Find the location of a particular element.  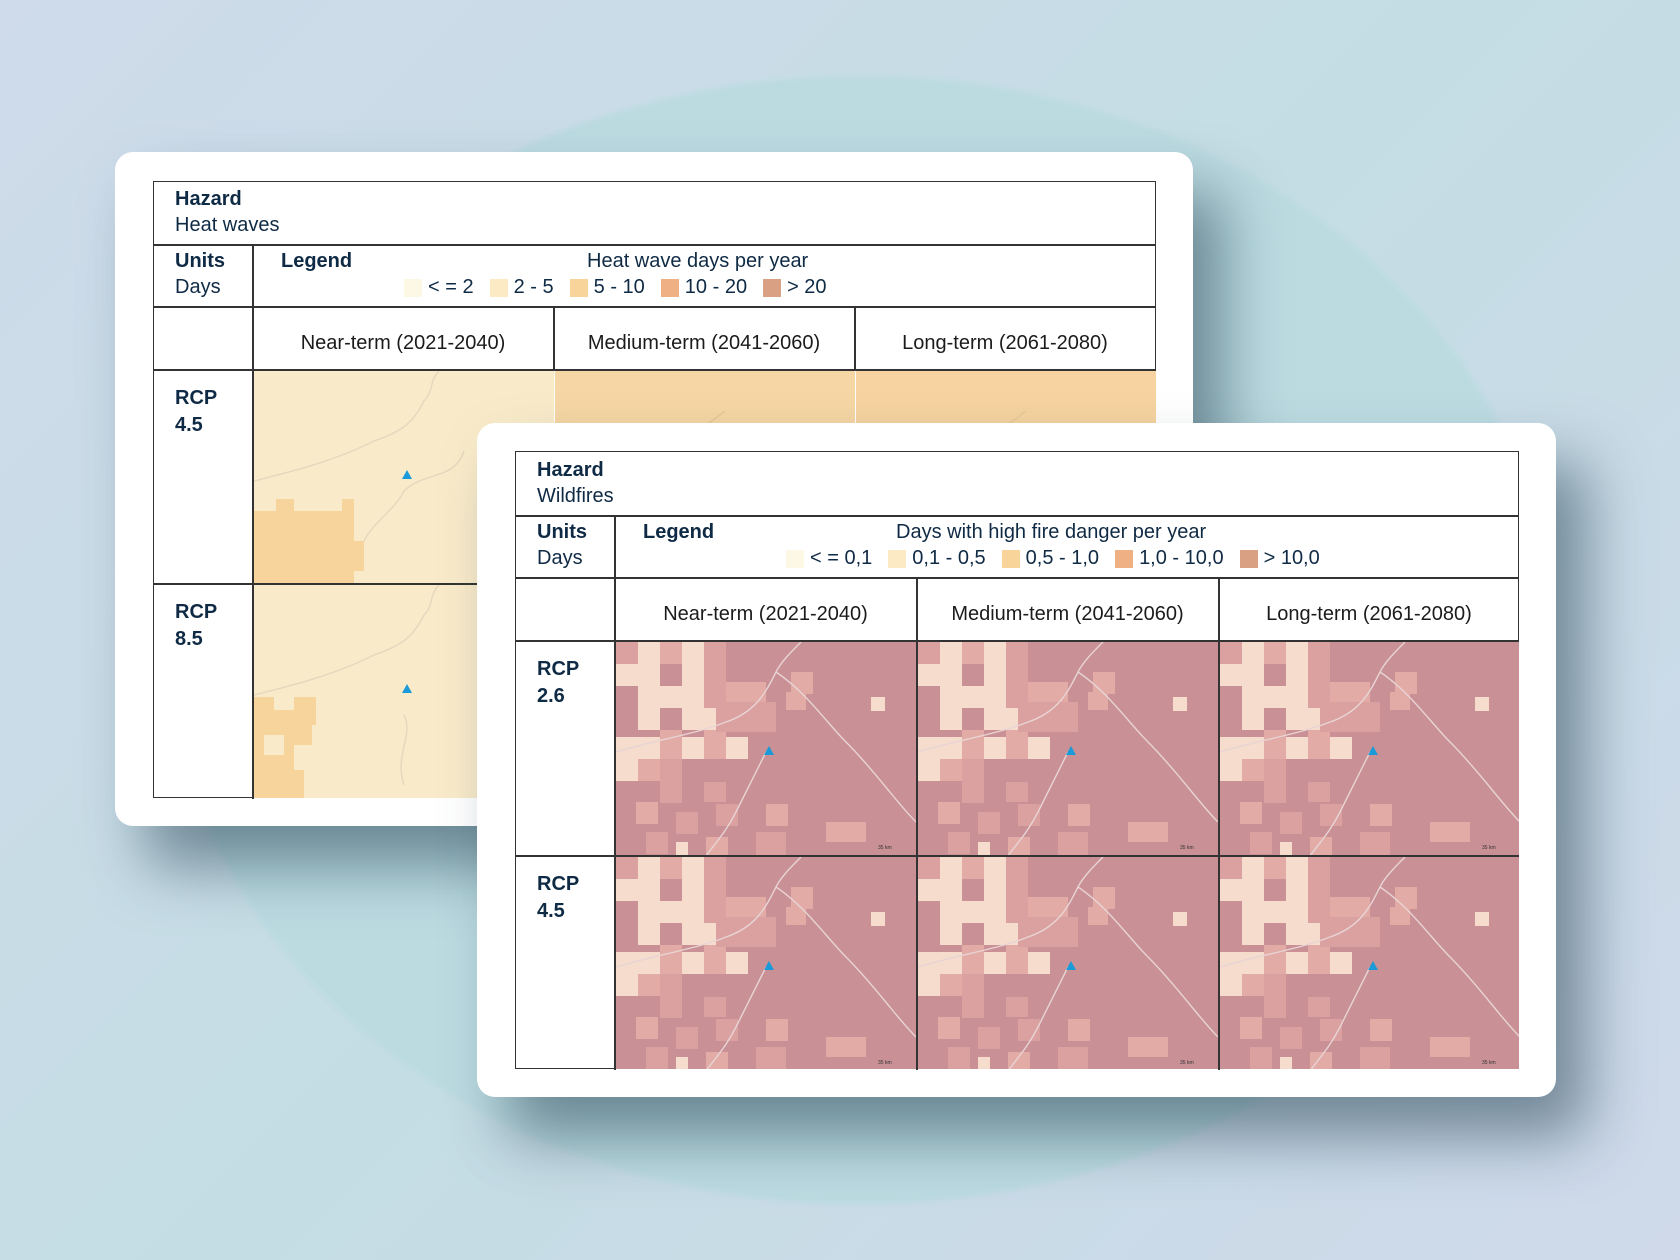

fire-map-rcp45-long: 35 km is located at coordinates (1369, 962).